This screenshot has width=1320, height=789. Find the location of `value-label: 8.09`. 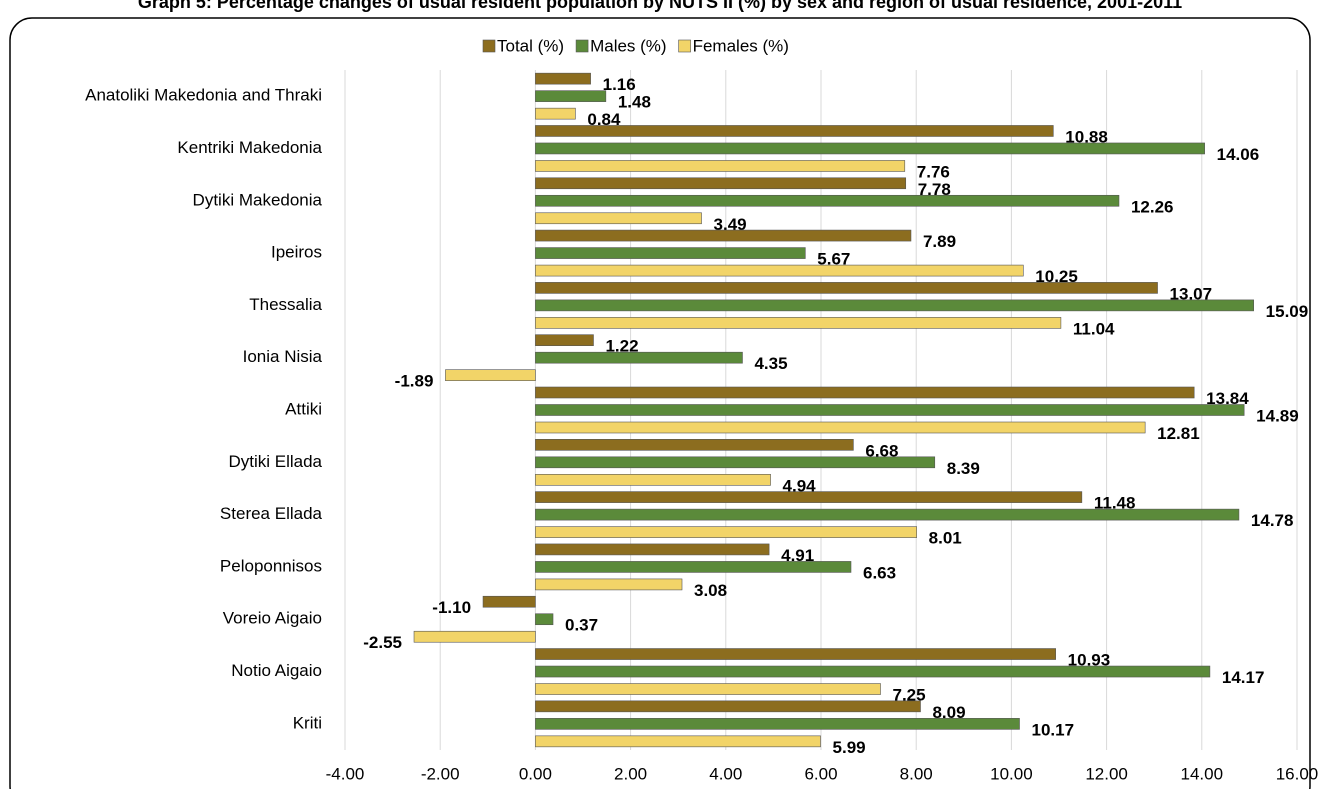

value-label: 8.09 is located at coordinates (948, 712).